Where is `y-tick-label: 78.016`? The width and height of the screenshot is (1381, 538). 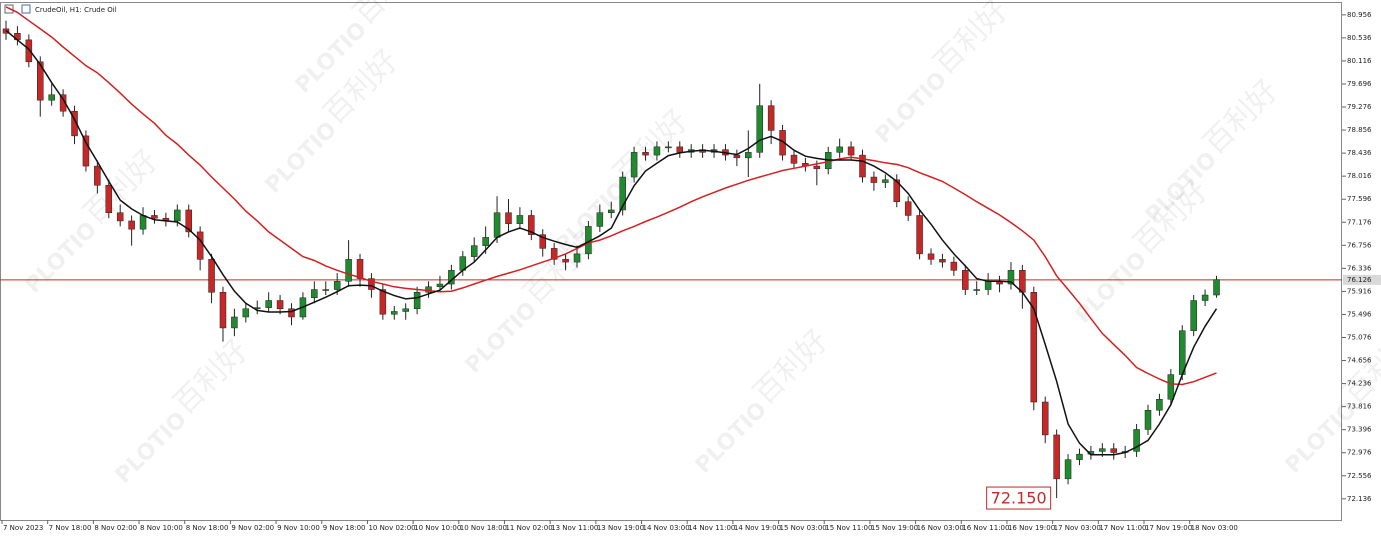
y-tick-label: 78.016 is located at coordinates (1359, 176).